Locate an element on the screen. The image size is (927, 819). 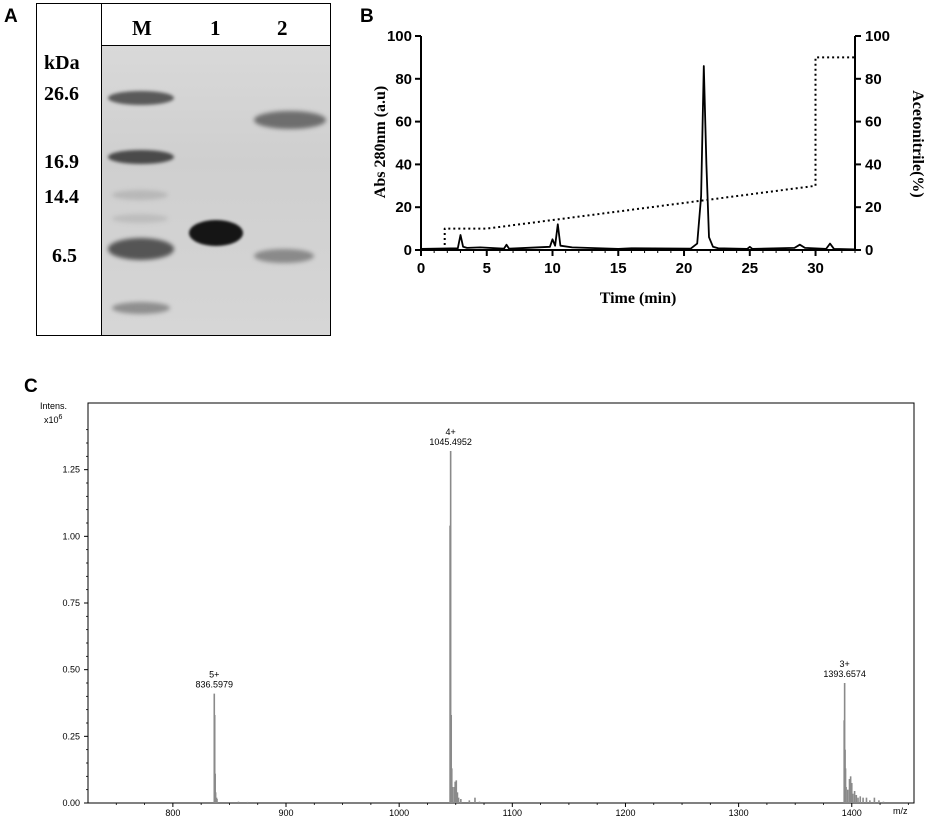
marker-label-16-9: 16.9 is located at coordinates (61, 162).